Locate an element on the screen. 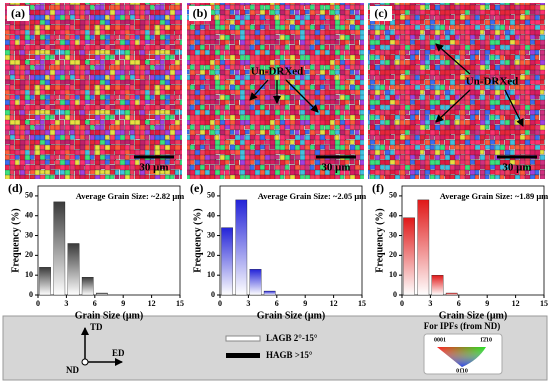  annotation: Average Grain Size: ~2.05 μm is located at coordinates (312, 196).